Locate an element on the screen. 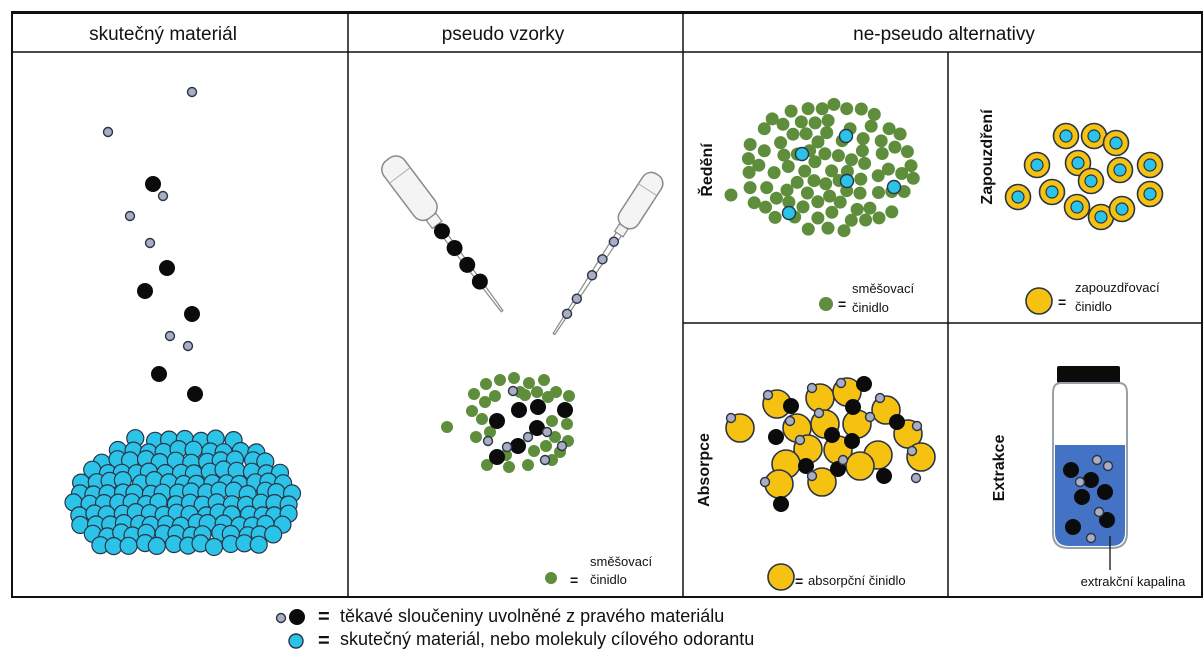 The width and height of the screenshot is (1204, 651). absorbent-particle is located at coordinates (860, 466).